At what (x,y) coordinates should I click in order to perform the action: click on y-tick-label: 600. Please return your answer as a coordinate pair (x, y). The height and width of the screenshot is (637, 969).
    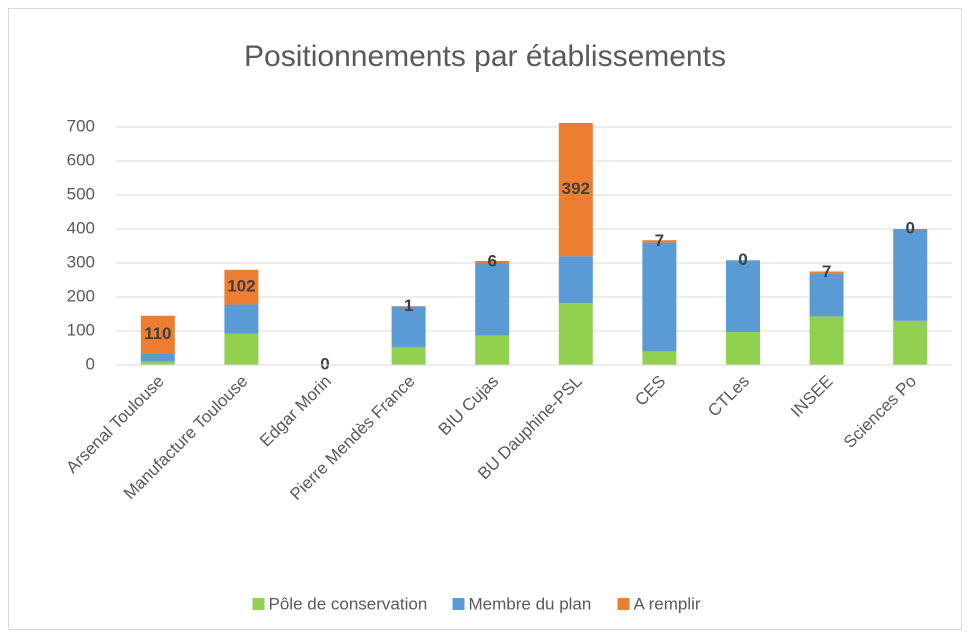
    Looking at the image, I should click on (81, 159).